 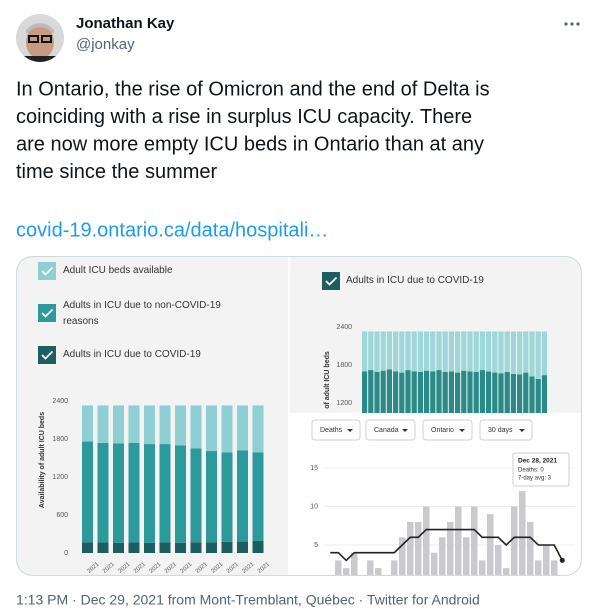 What do you see at coordinates (60, 439) in the screenshot?
I see `y-tick-label: 1800` at bounding box center [60, 439].